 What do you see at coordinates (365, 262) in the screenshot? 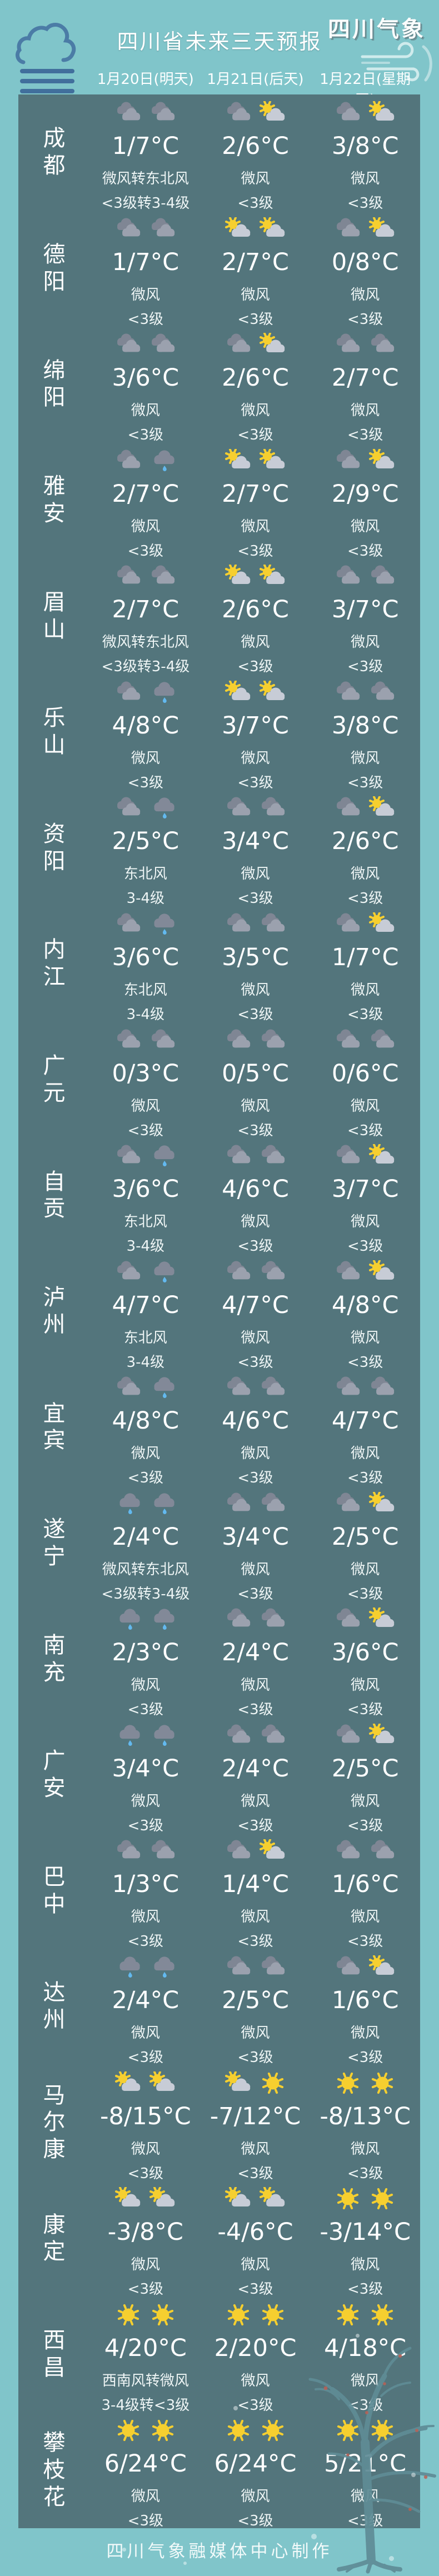
I see `temperature-range: 0/8°C` at bounding box center [365, 262].